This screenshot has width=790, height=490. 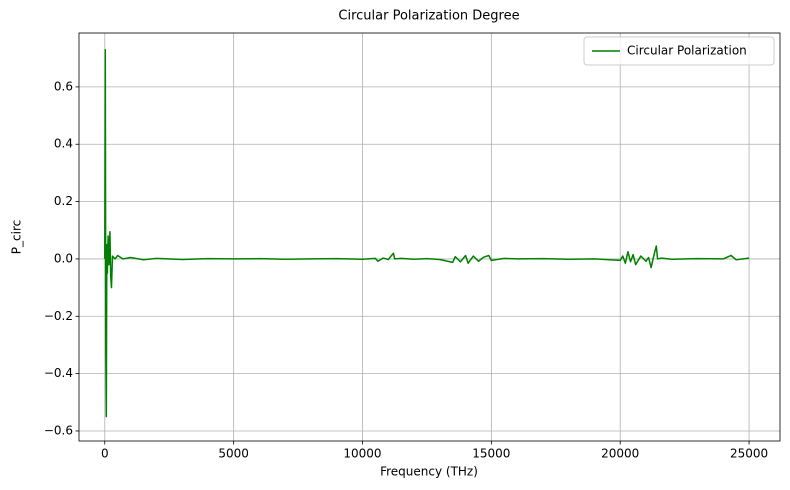 I want to click on y-tick-label: 0.2, so click(x=63, y=201).